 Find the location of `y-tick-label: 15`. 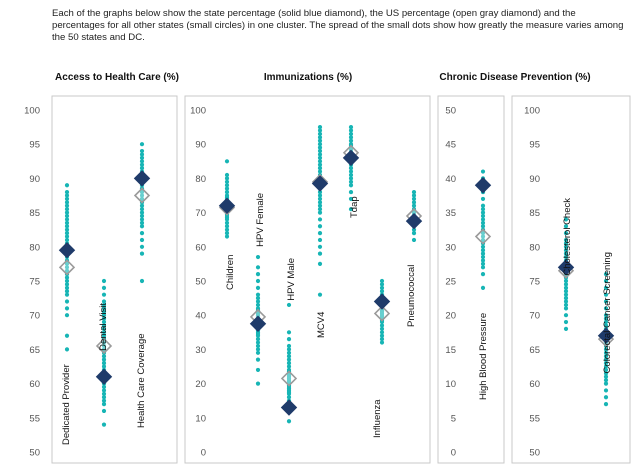

y-tick-label: 15 is located at coordinates (450, 350).